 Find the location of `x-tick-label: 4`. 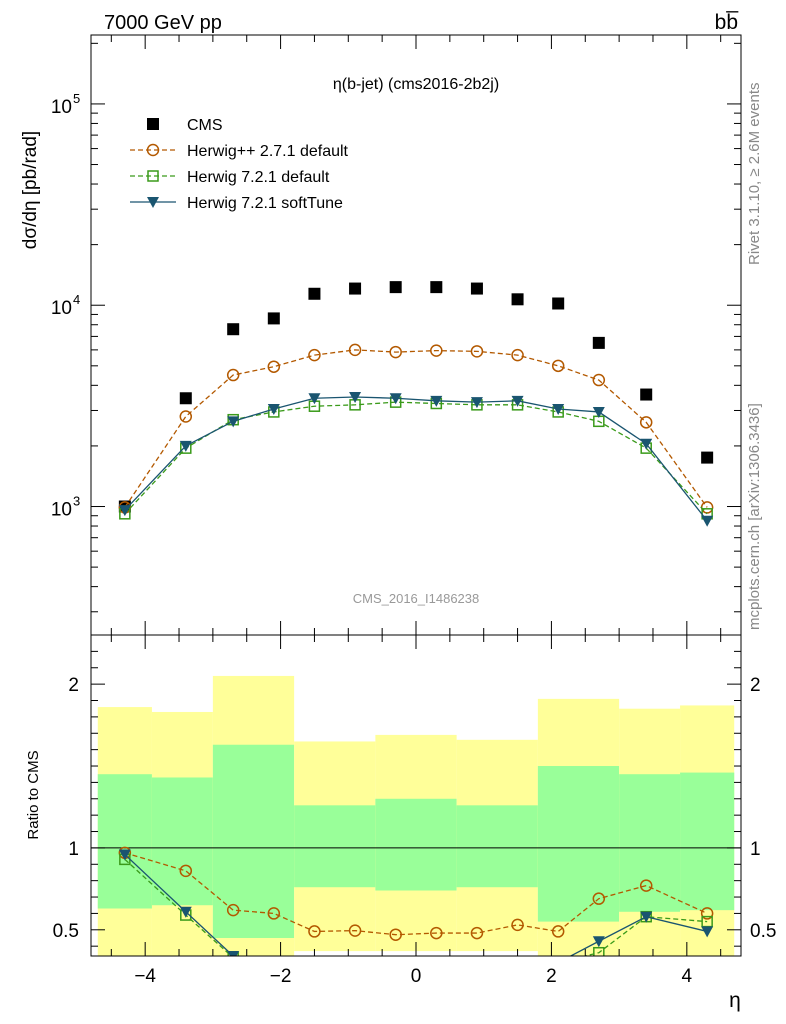

x-tick-label: 4 is located at coordinates (687, 976).